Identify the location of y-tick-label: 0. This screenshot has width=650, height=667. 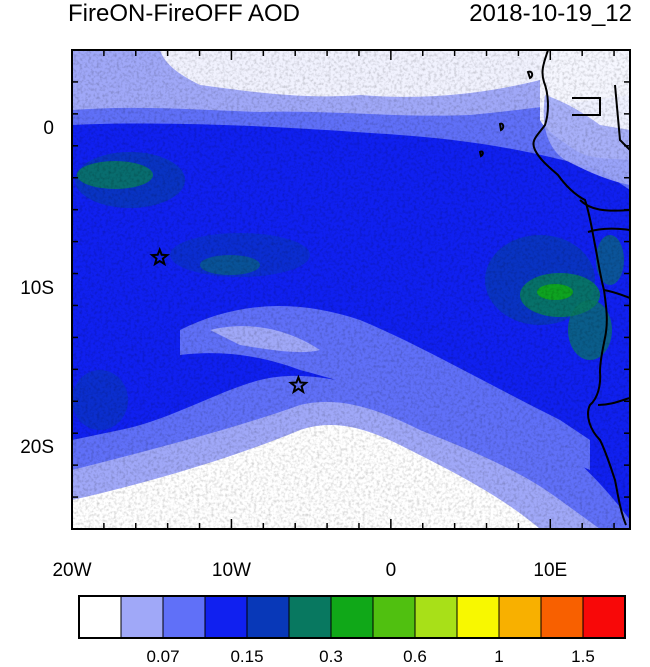
(48, 128).